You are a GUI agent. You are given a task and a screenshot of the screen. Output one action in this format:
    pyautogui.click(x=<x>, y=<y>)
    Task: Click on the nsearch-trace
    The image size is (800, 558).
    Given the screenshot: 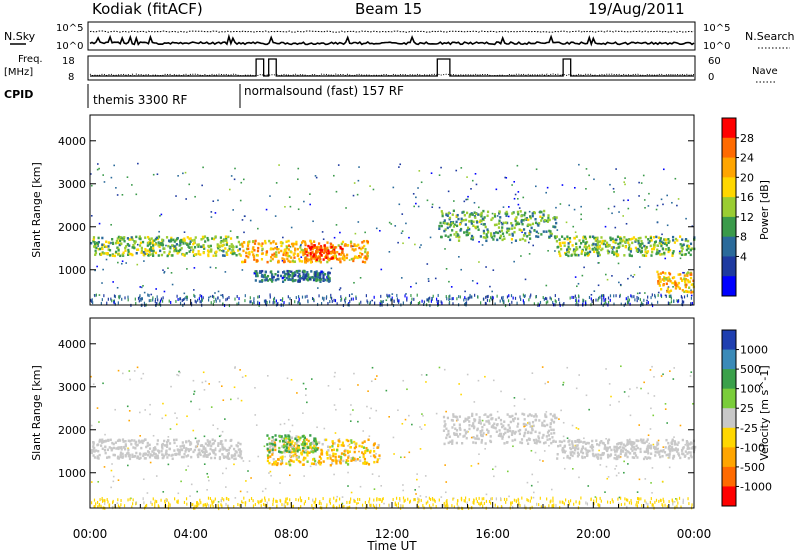 What is the action you would take?
    pyautogui.click(x=392, y=31)
    